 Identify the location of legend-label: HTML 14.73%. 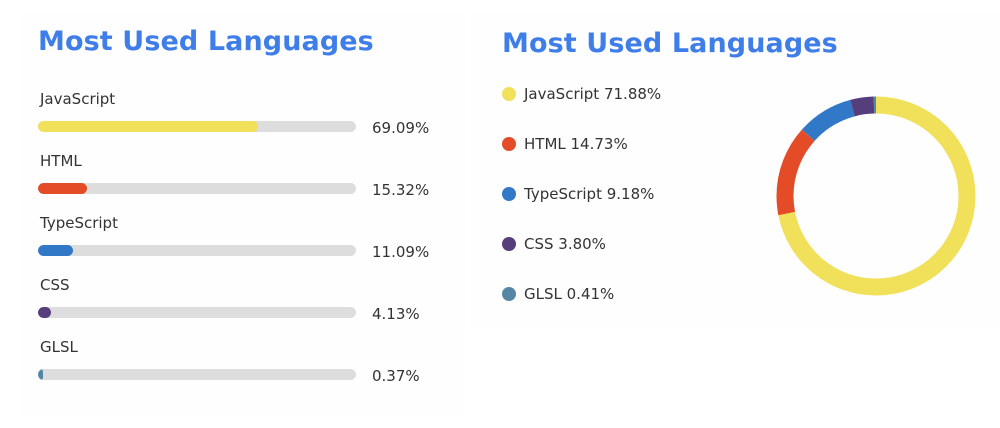
(576, 144).